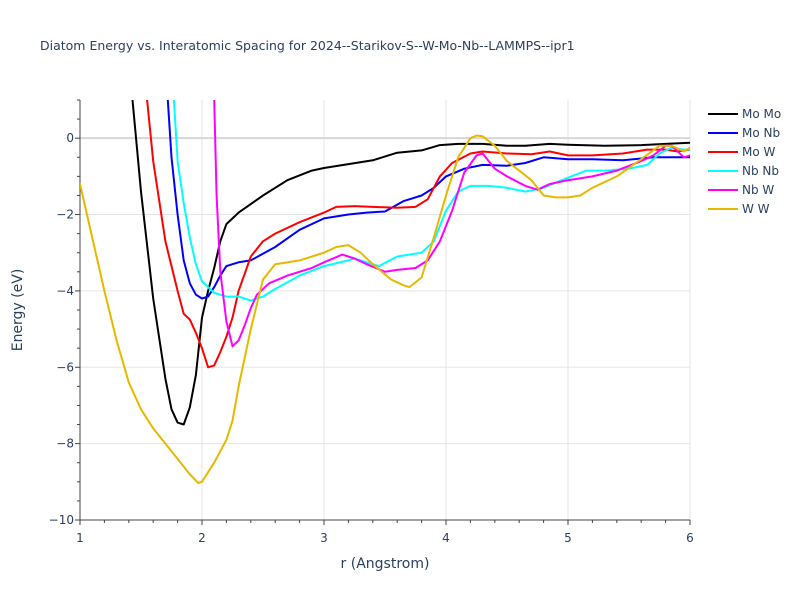 The image size is (800, 600). What do you see at coordinates (690, 538) in the screenshot?
I see `x-tick-label: 6` at bounding box center [690, 538].